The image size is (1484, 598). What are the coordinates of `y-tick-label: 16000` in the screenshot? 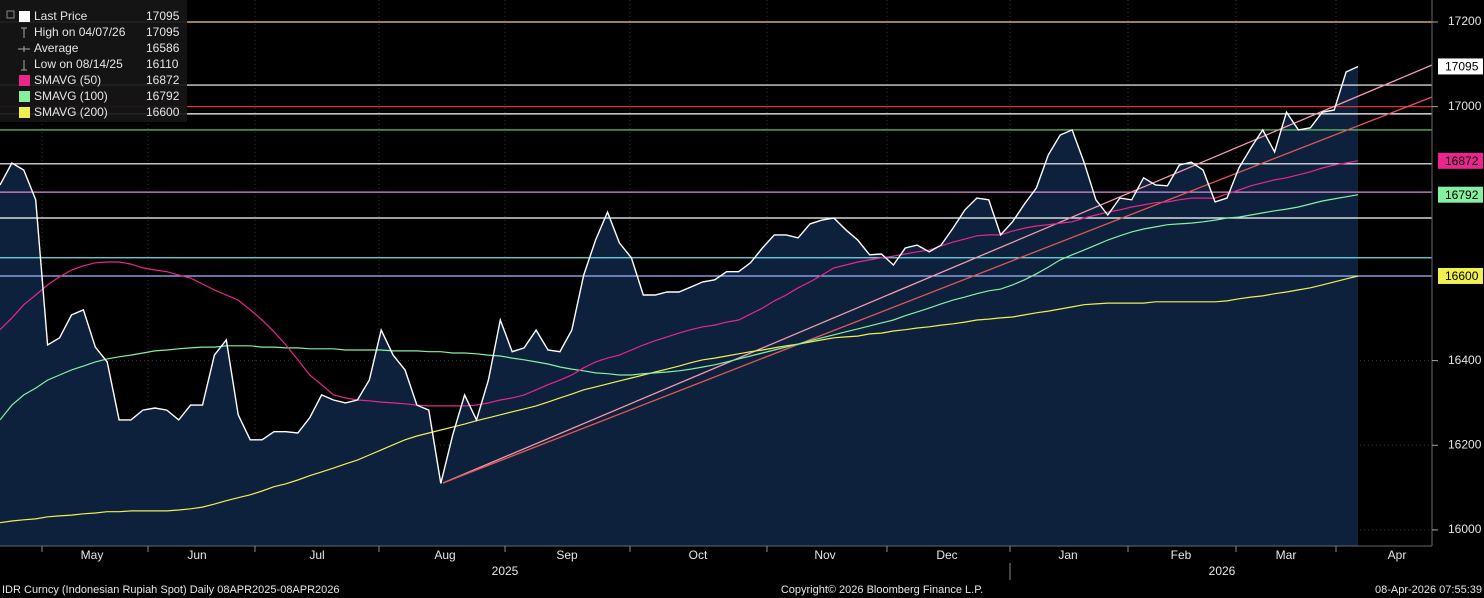 It's located at (1465, 529).